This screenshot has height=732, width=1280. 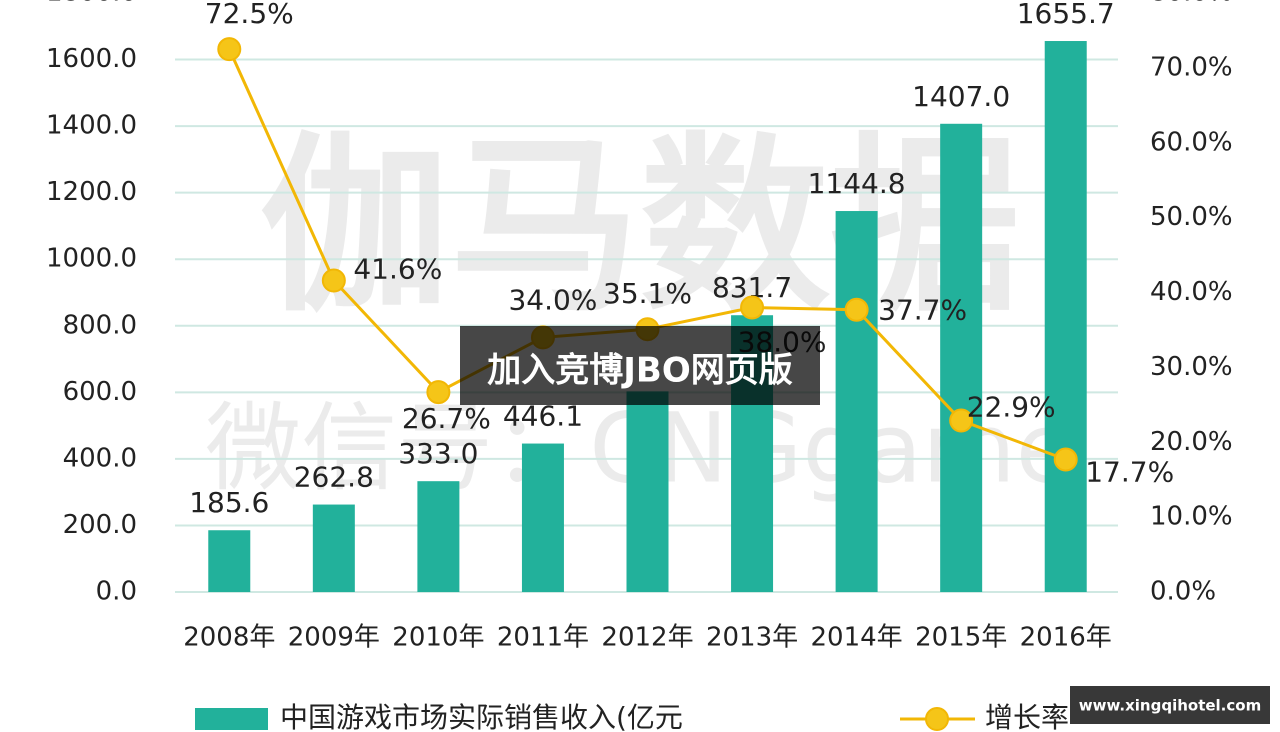 I want to click on x-tick-label: 2013年, so click(x=752, y=638).